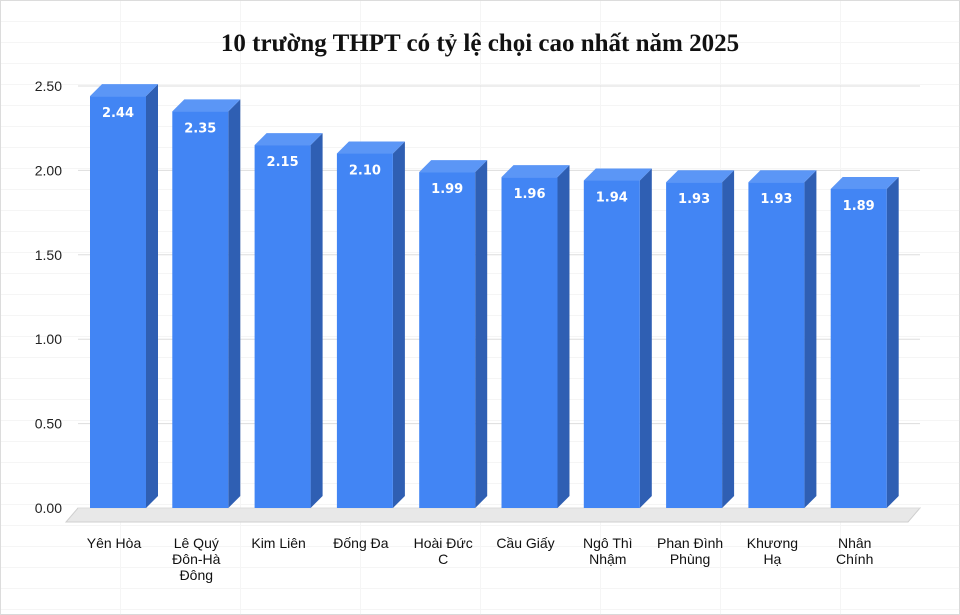  What do you see at coordinates (200, 128) in the screenshot?
I see `data-label: 2.35` at bounding box center [200, 128].